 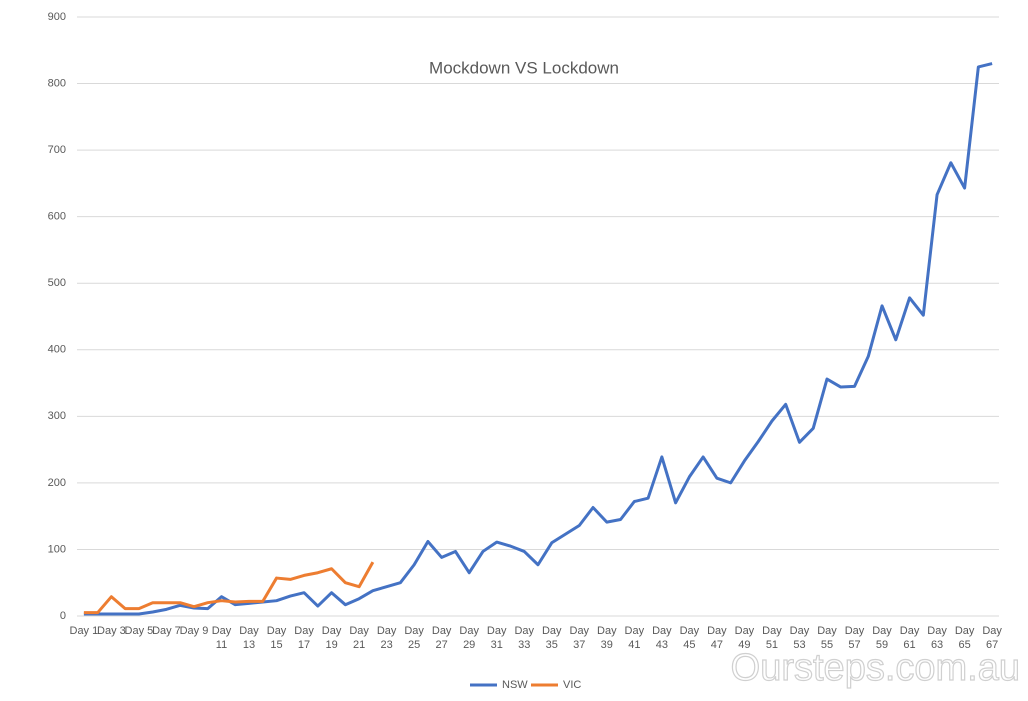 What do you see at coordinates (496, 638) in the screenshot?
I see `x-tick-label: Day 31` at bounding box center [496, 638].